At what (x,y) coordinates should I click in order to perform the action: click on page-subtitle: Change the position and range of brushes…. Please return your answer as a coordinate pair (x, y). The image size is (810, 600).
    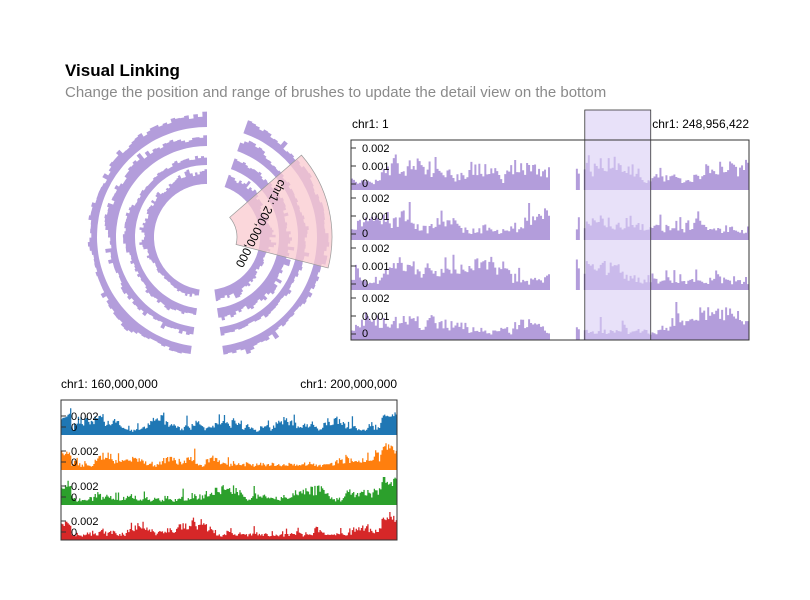
    Looking at the image, I should click on (336, 92).